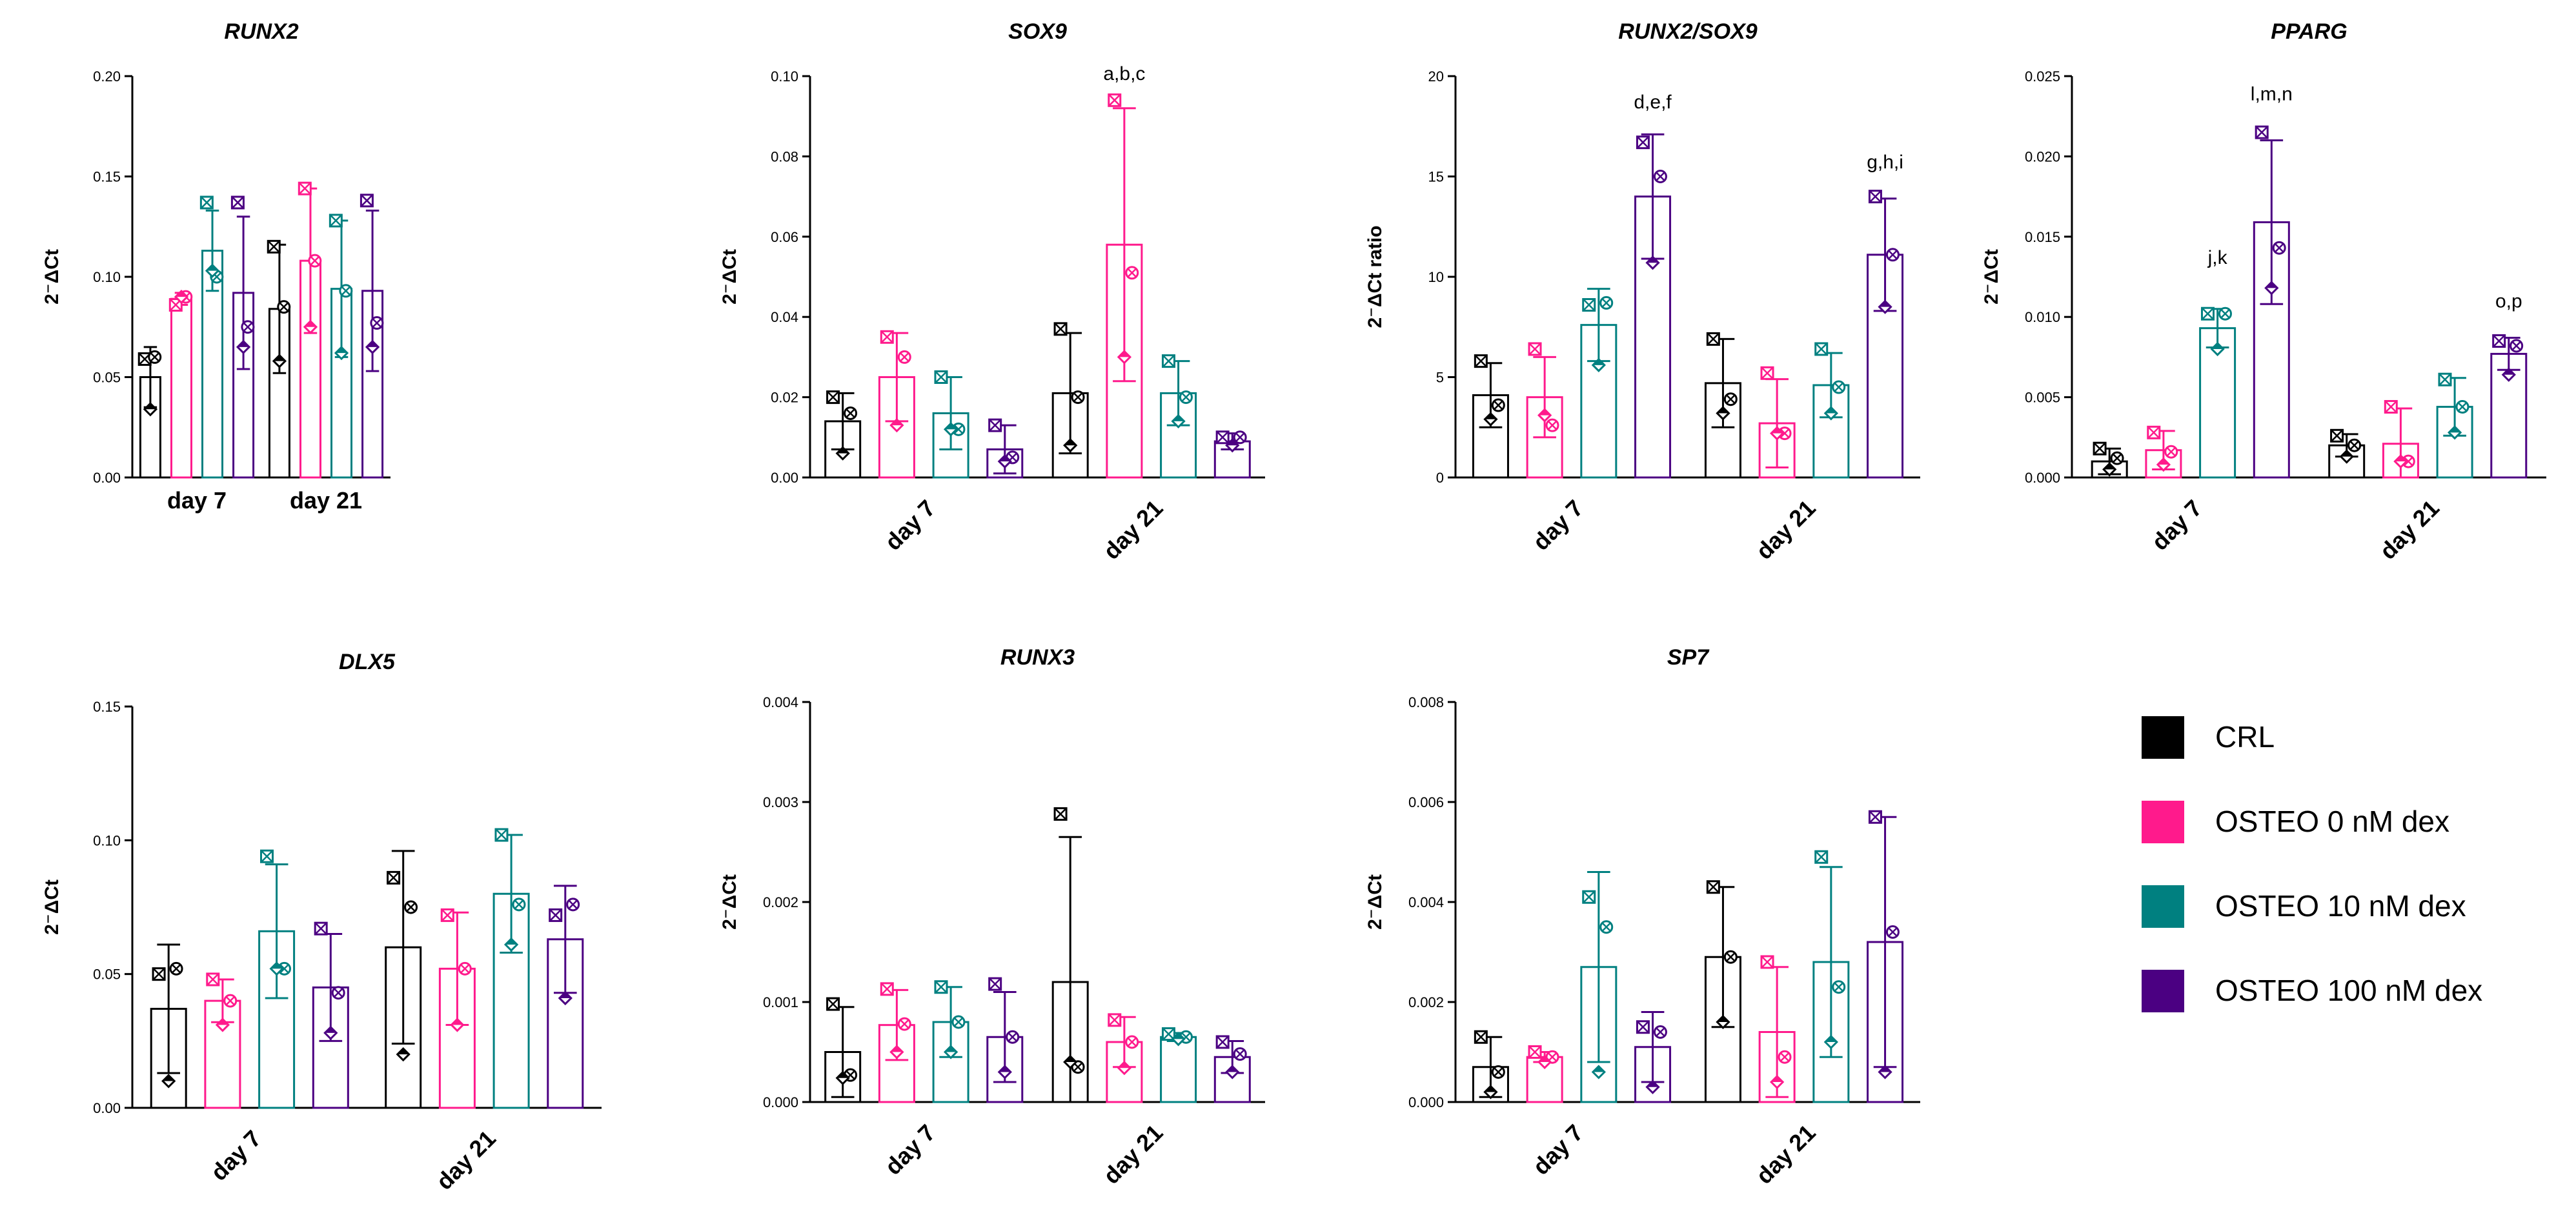  I want to click on y-tick-label: 0.020, so click(2042, 156).